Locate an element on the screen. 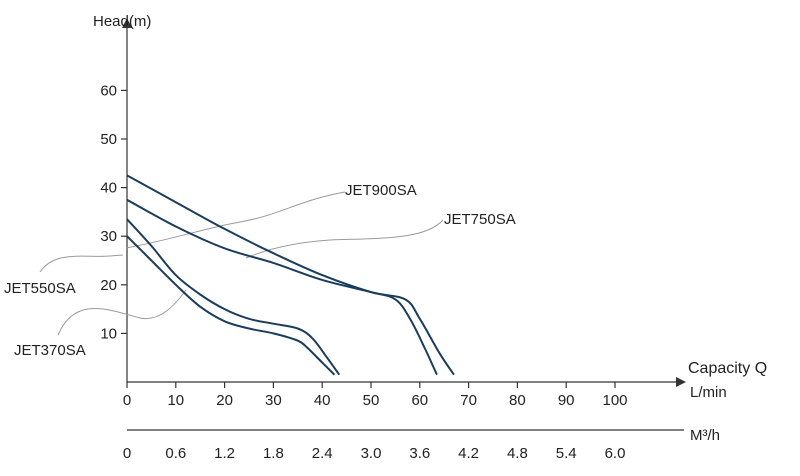  x2-tick-label: 5.4 is located at coordinates (566, 453).